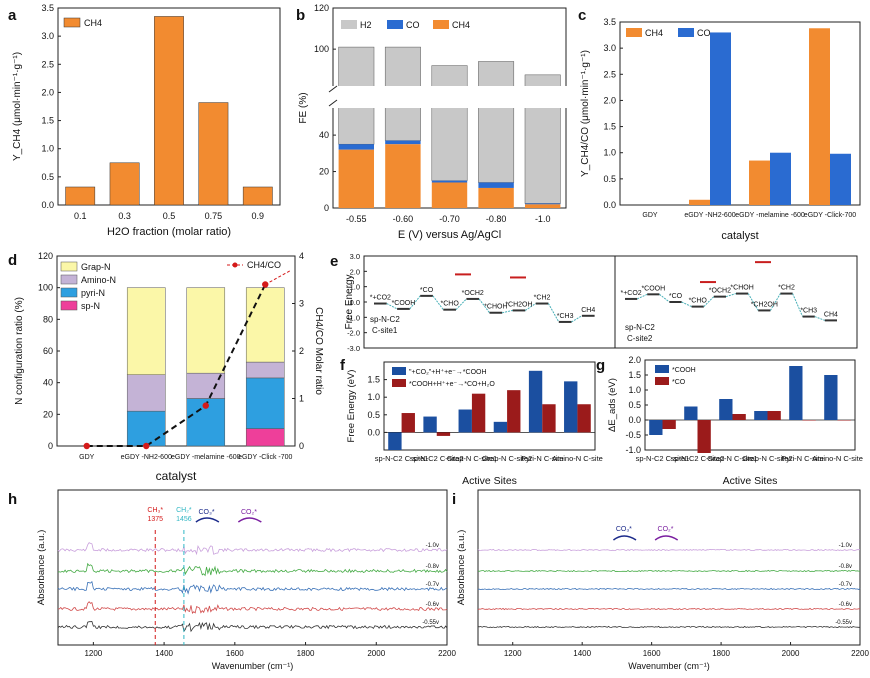 The image size is (870, 678). Describe the element at coordinates (830, 215) in the screenshot. I see `panel-c-xtick-label: eGDY -Click-700` at that location.